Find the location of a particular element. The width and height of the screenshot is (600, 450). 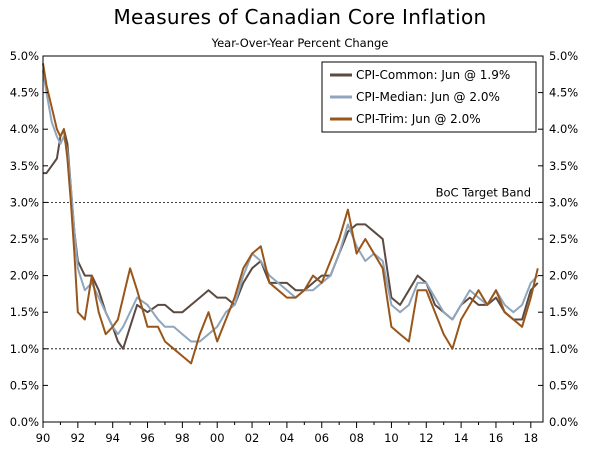

x-tick-label: 18 is located at coordinates (530, 438).